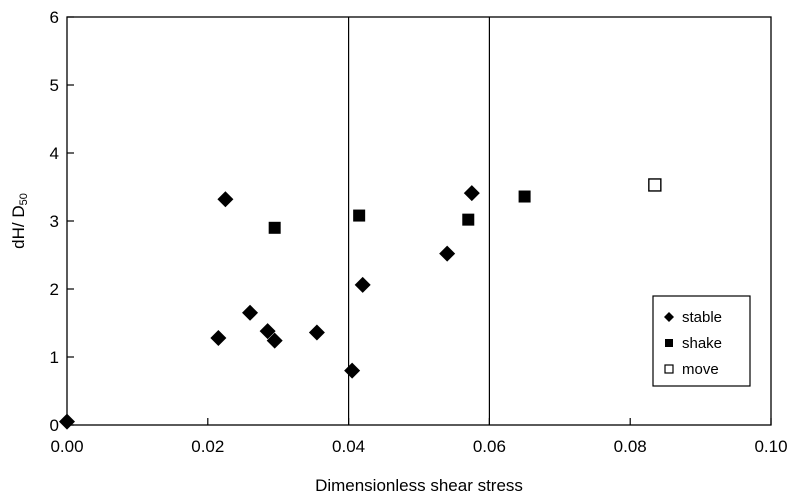 The width and height of the screenshot is (788, 497). I want to click on x-tick-label: 0.00, so click(66, 446).